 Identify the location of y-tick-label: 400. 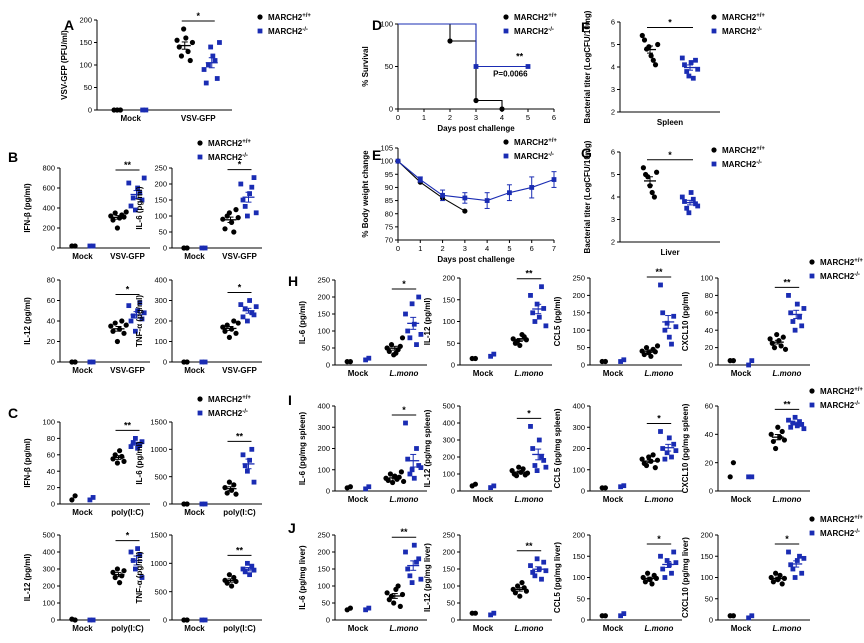
(160, 280).